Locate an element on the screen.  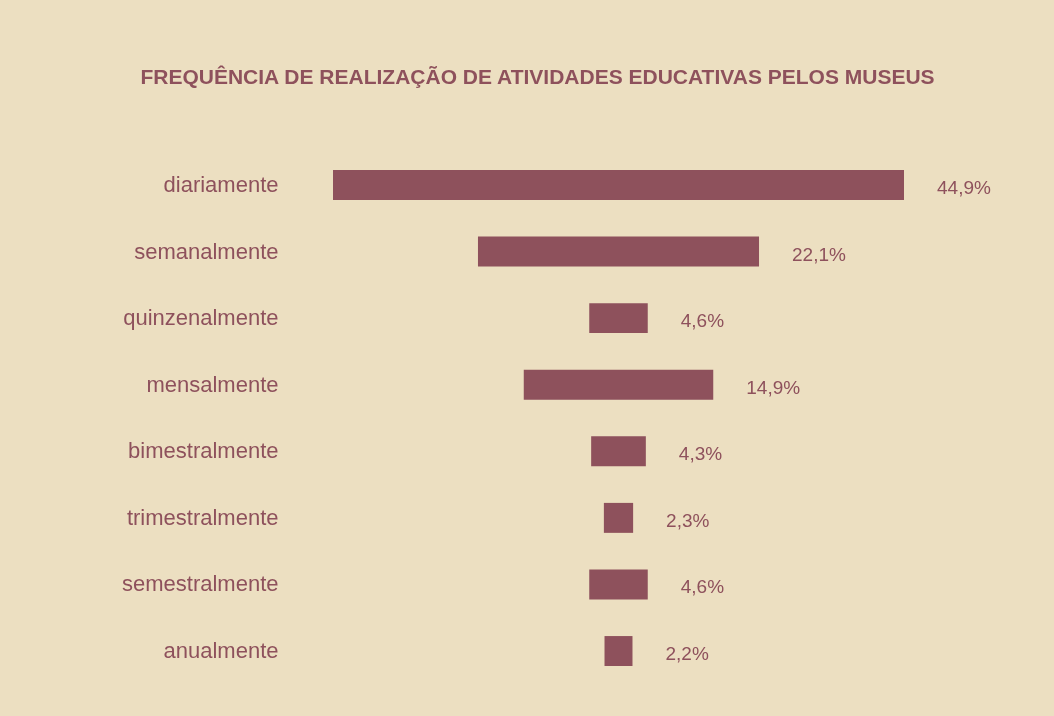
category-label: trimestralmente is located at coordinates (202, 517).